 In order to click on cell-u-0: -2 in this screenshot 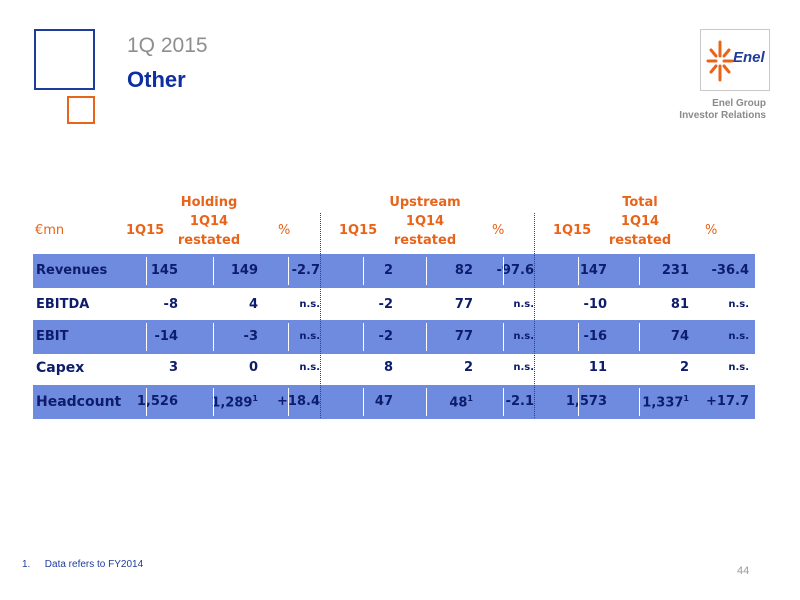, I will do `click(363, 336)`.